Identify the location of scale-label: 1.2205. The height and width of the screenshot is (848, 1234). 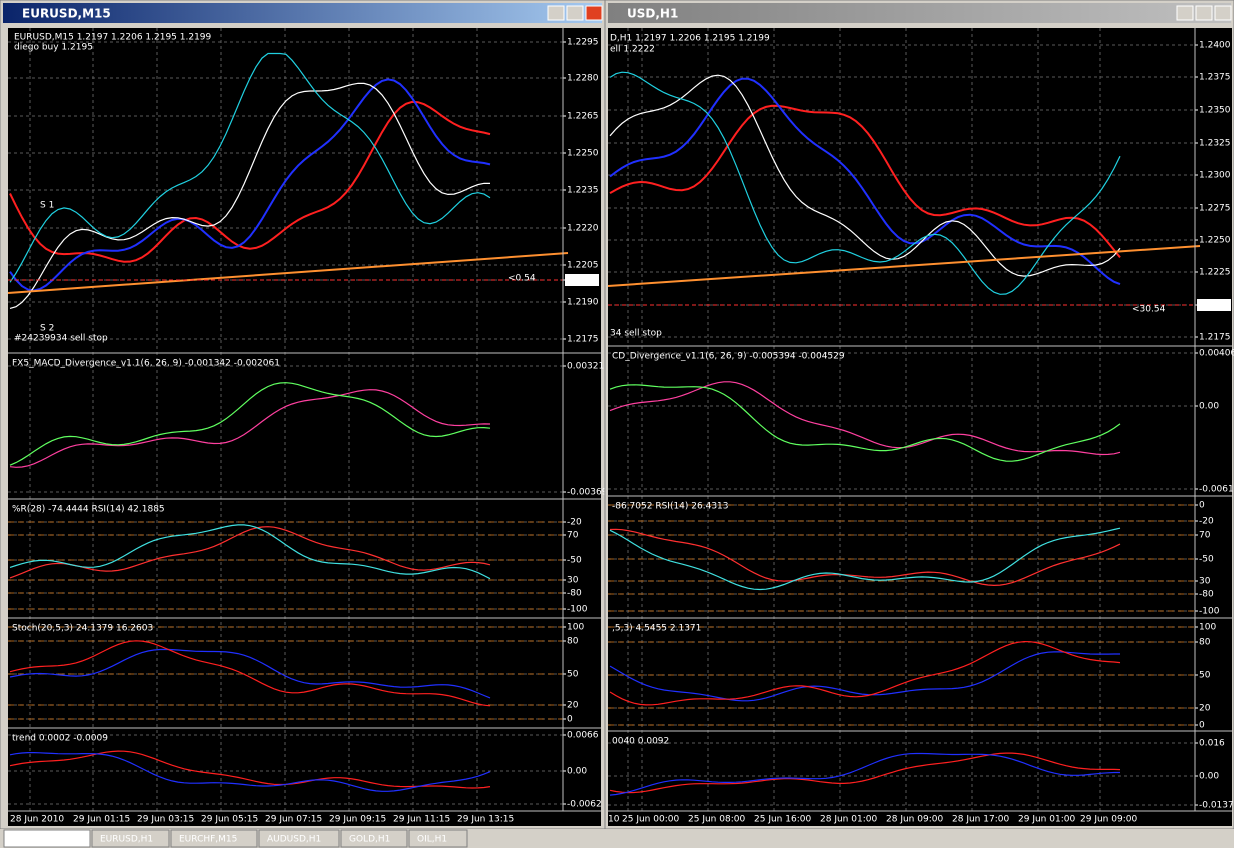
(583, 266).